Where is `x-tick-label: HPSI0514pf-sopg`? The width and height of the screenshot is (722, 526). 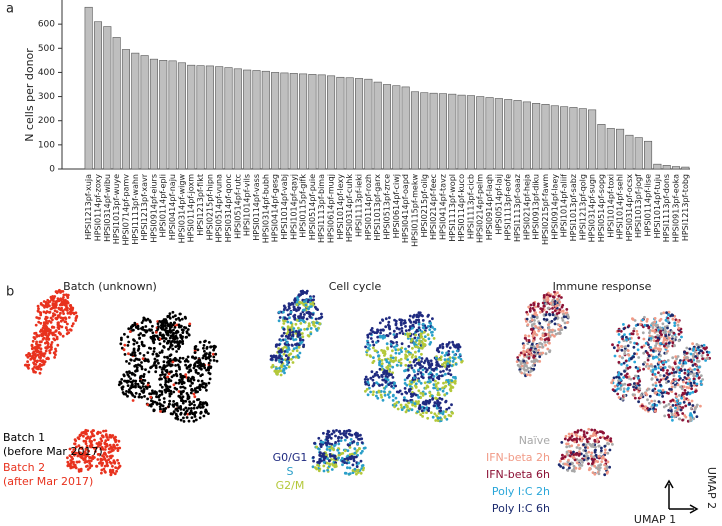 x-tick-label: HPSI0514pf-sopg is located at coordinates (601, 208).